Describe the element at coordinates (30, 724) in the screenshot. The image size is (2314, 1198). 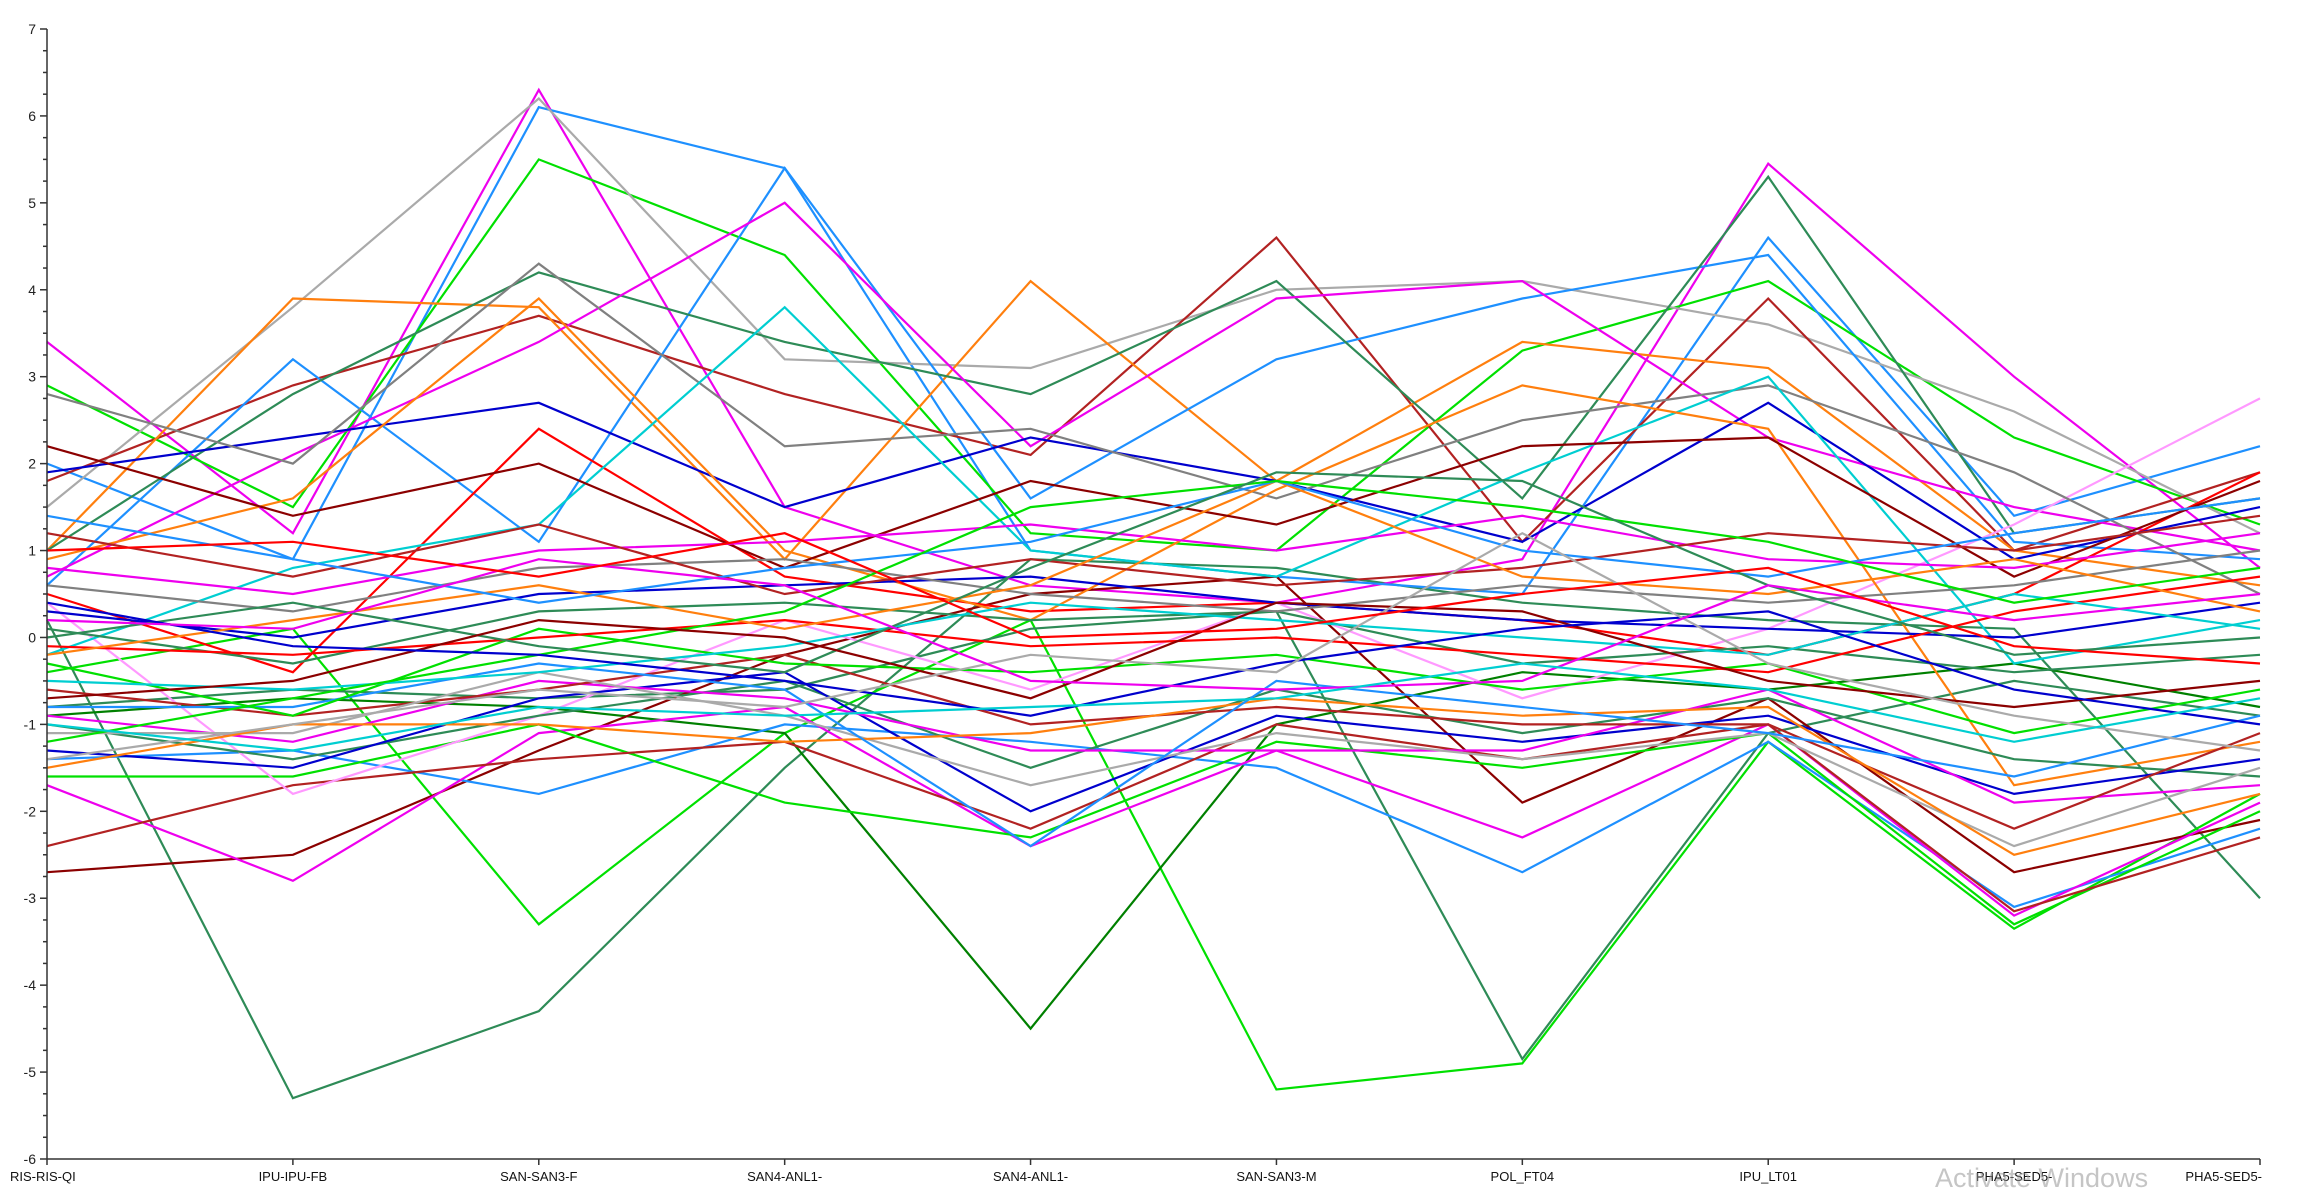
I see `y-tick-label: -1` at that location.